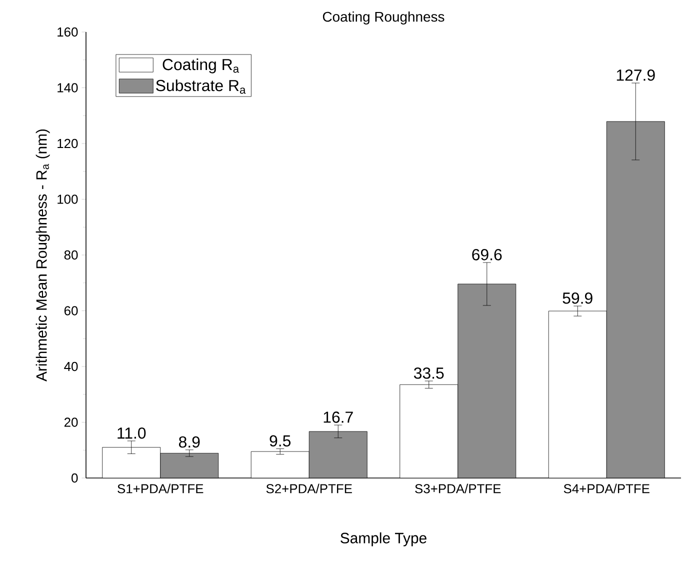  Describe the element at coordinates (309, 489) in the screenshot. I see `x-tick-label: S2+PDA/PTFE` at that location.